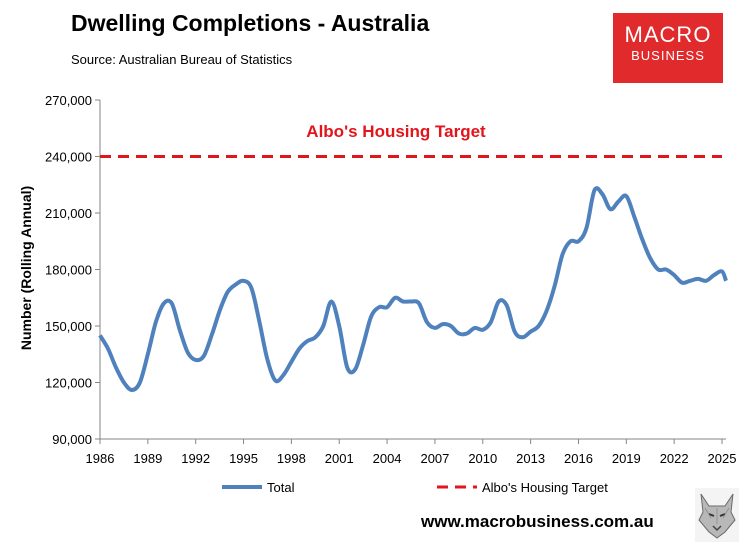 This screenshot has width=747, height=547. Describe the element at coordinates (545, 487) in the screenshot. I see `legend-label: Albo's Housing Target` at that location.